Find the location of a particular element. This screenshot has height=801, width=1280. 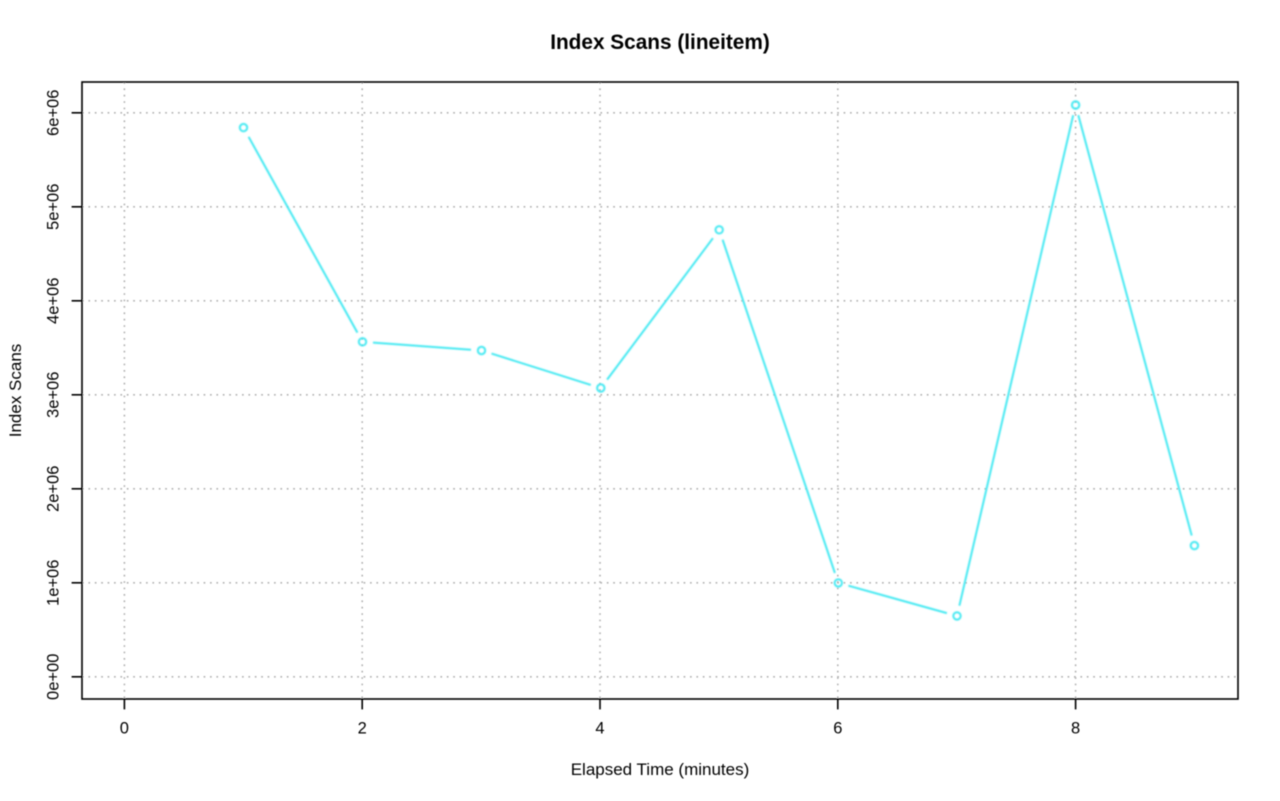

svg-text: Index Scans (lineitem) is located at coordinates (660, 42).